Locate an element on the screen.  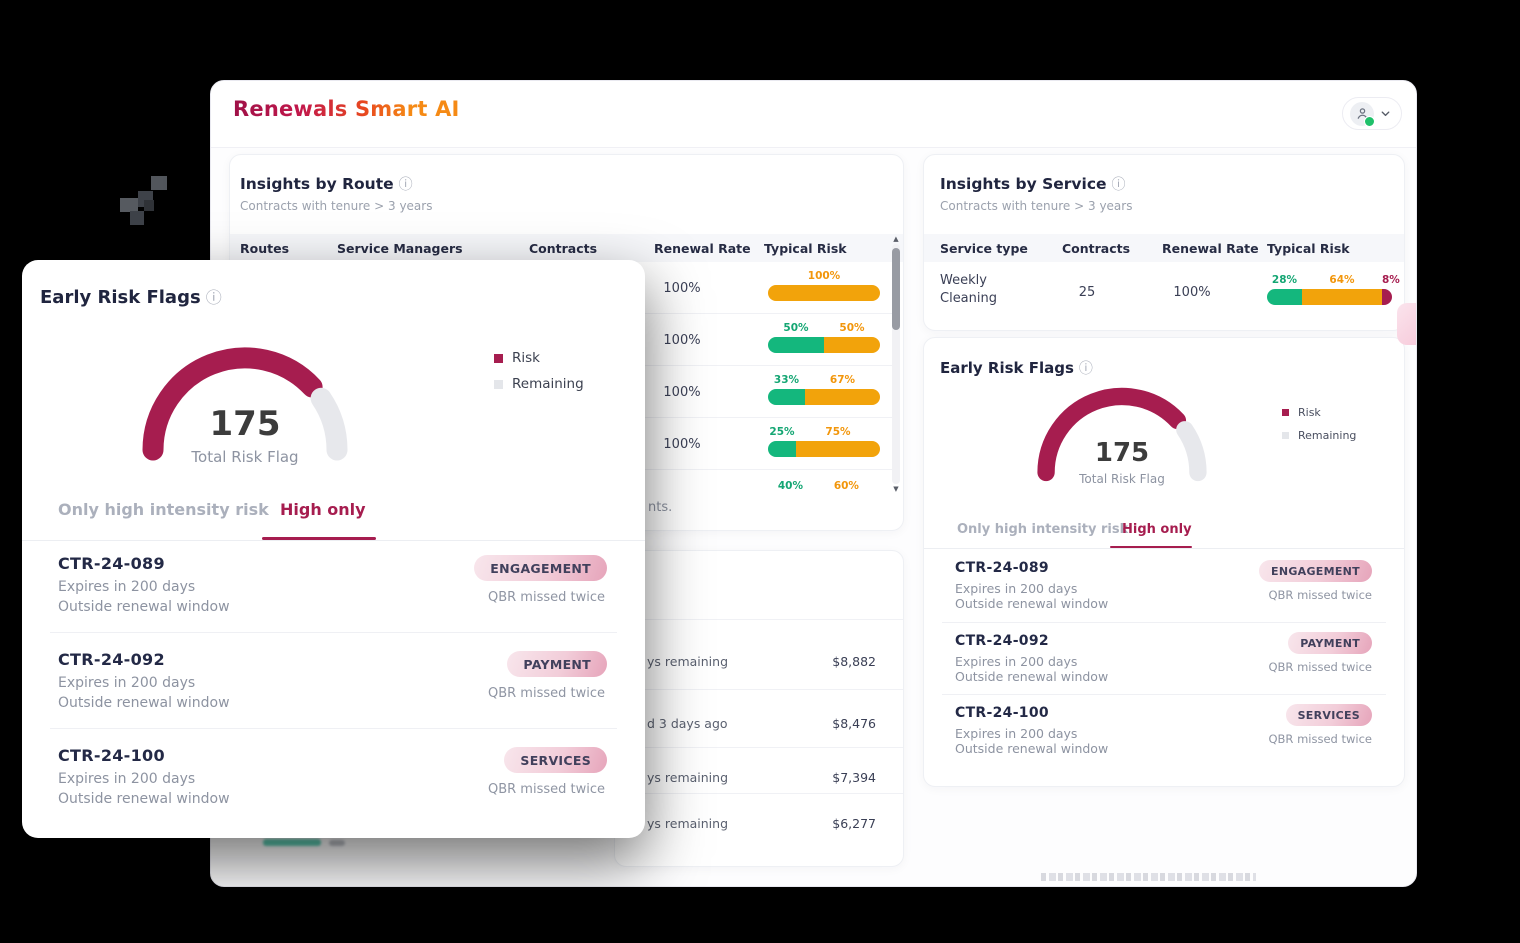
service-panel-subtitle: Contracts with tenure > 3 years is located at coordinates (1036, 206).